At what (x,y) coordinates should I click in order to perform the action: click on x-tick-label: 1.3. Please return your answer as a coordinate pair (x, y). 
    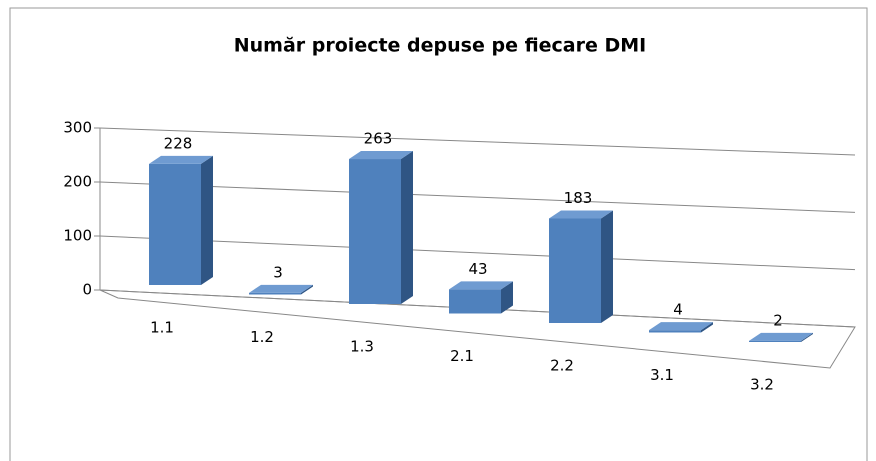
    Looking at the image, I should click on (362, 347).